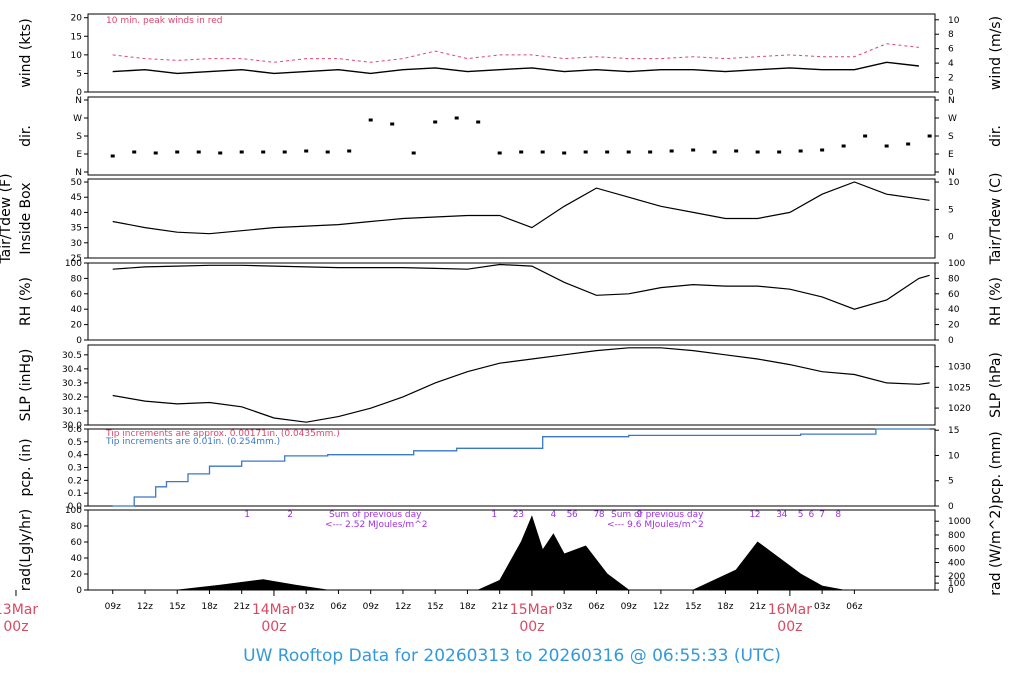 Image resolution: width=1024 pixels, height=700 pixels. I want to click on radiation-y-tick-label: 80, so click(77, 527).